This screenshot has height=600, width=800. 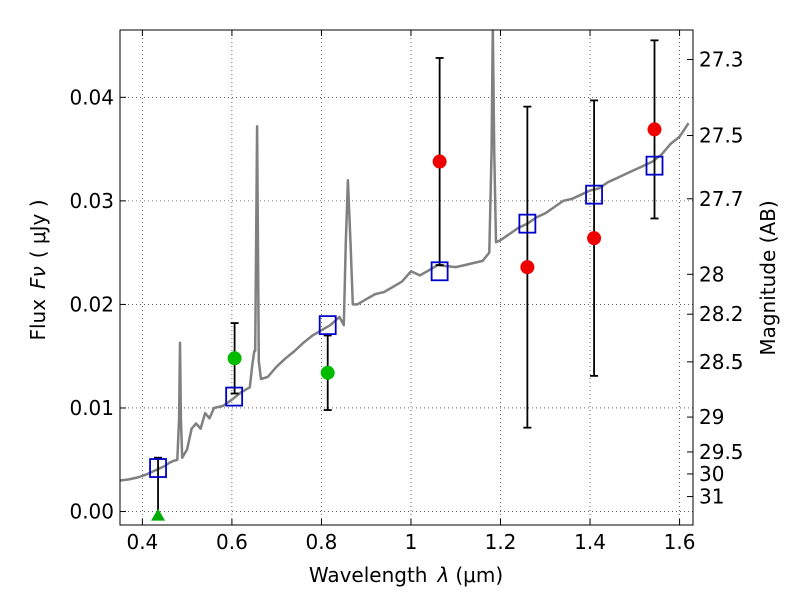 What do you see at coordinates (91, 201) in the screenshot?
I see `y-tick-label: 0.03` at bounding box center [91, 201].